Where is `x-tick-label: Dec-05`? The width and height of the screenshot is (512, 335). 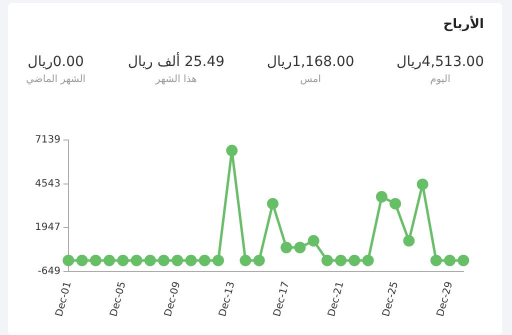 x-tick-label: Dec-05 is located at coordinates (118, 299).